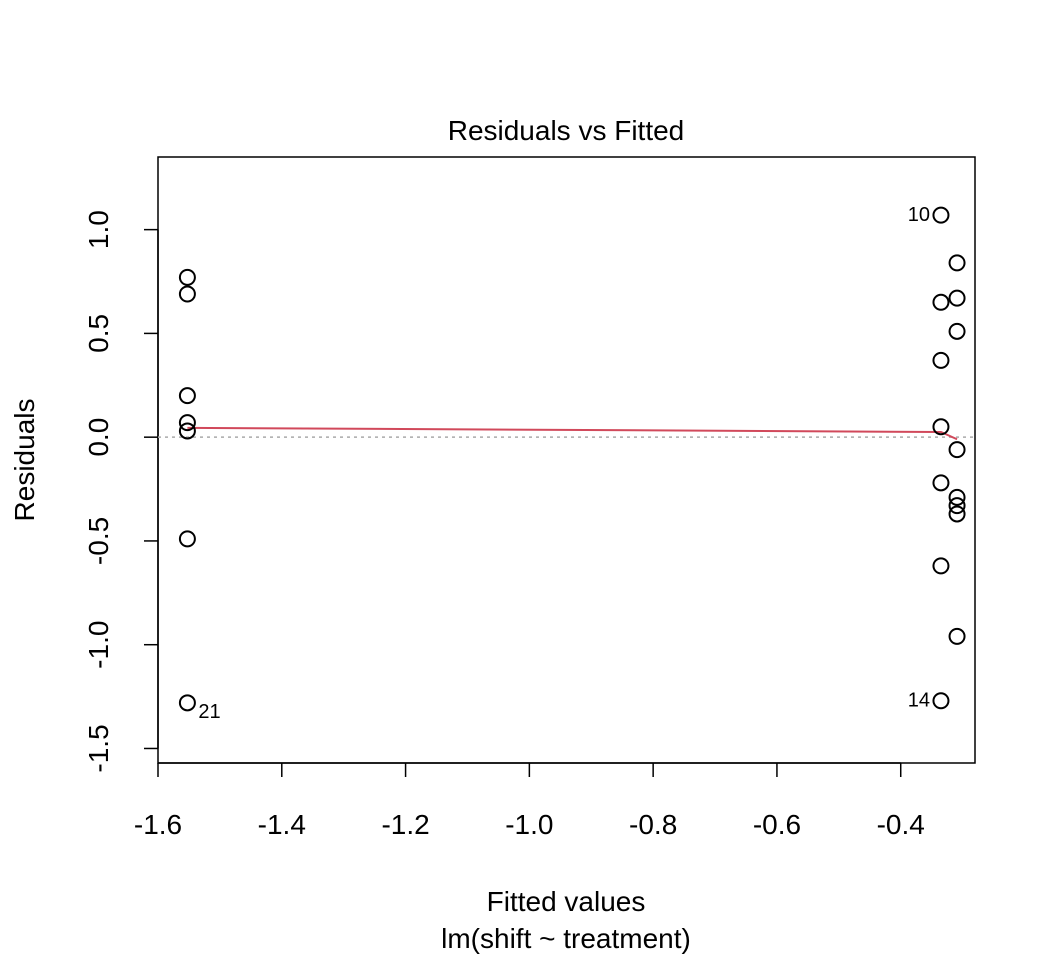  Describe the element at coordinates (901, 824) in the screenshot. I see `x-tick-label: -0.4` at that location.